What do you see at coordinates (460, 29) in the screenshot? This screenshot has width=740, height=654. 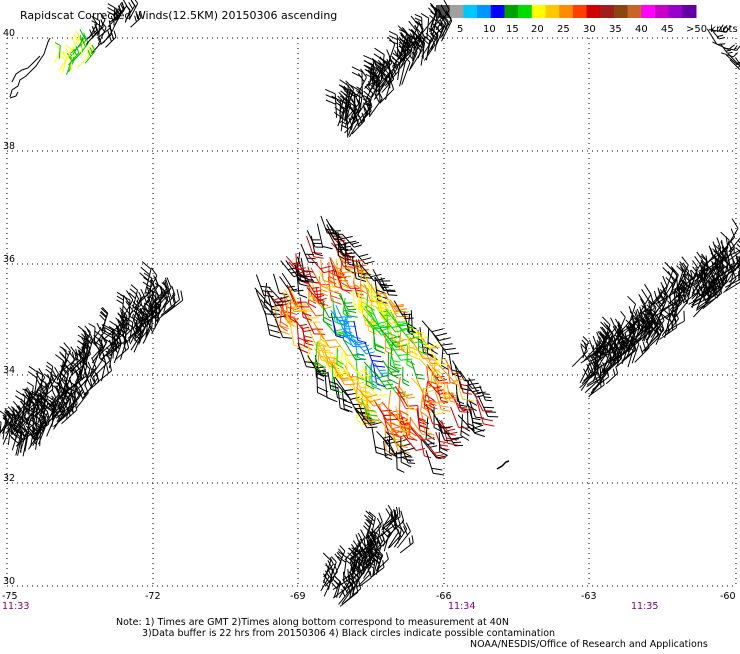 I see `legend-label: 5` at bounding box center [460, 29].